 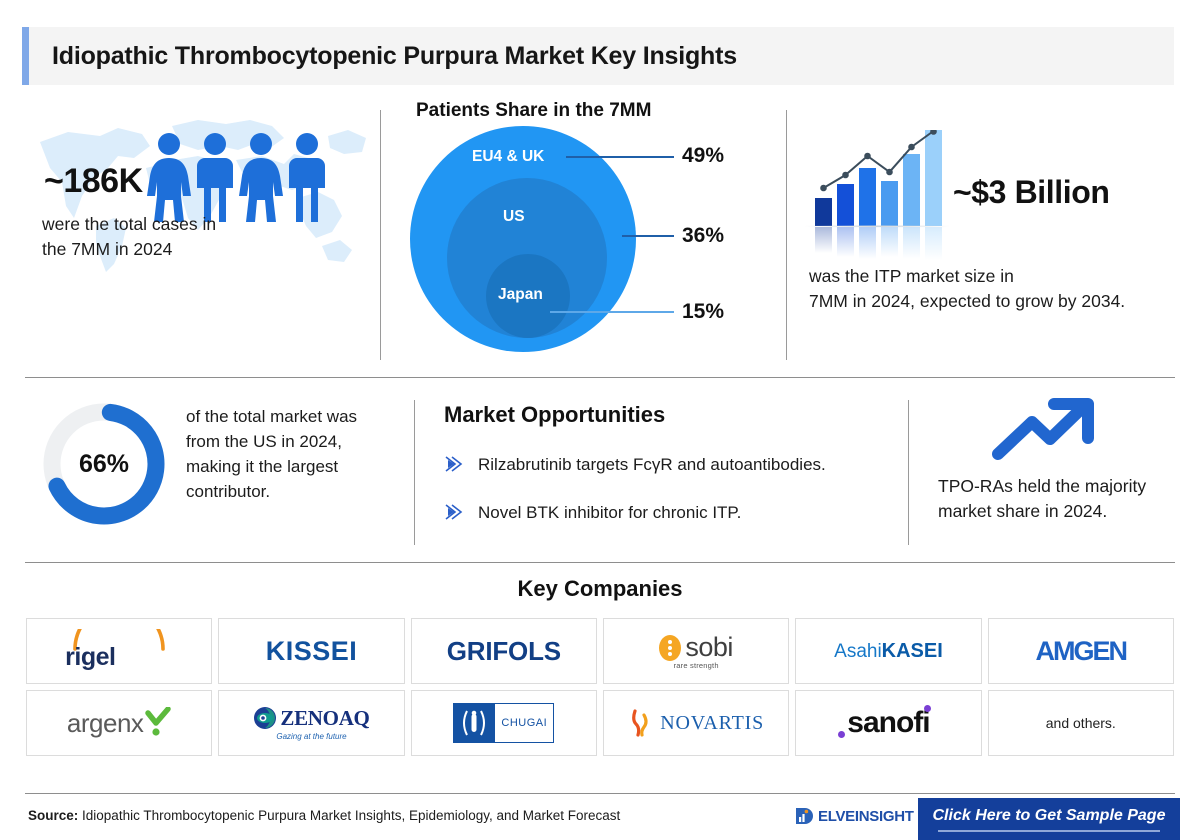 I want to click on logo-cell-amgen: AMGEN, so click(x=1080, y=651).